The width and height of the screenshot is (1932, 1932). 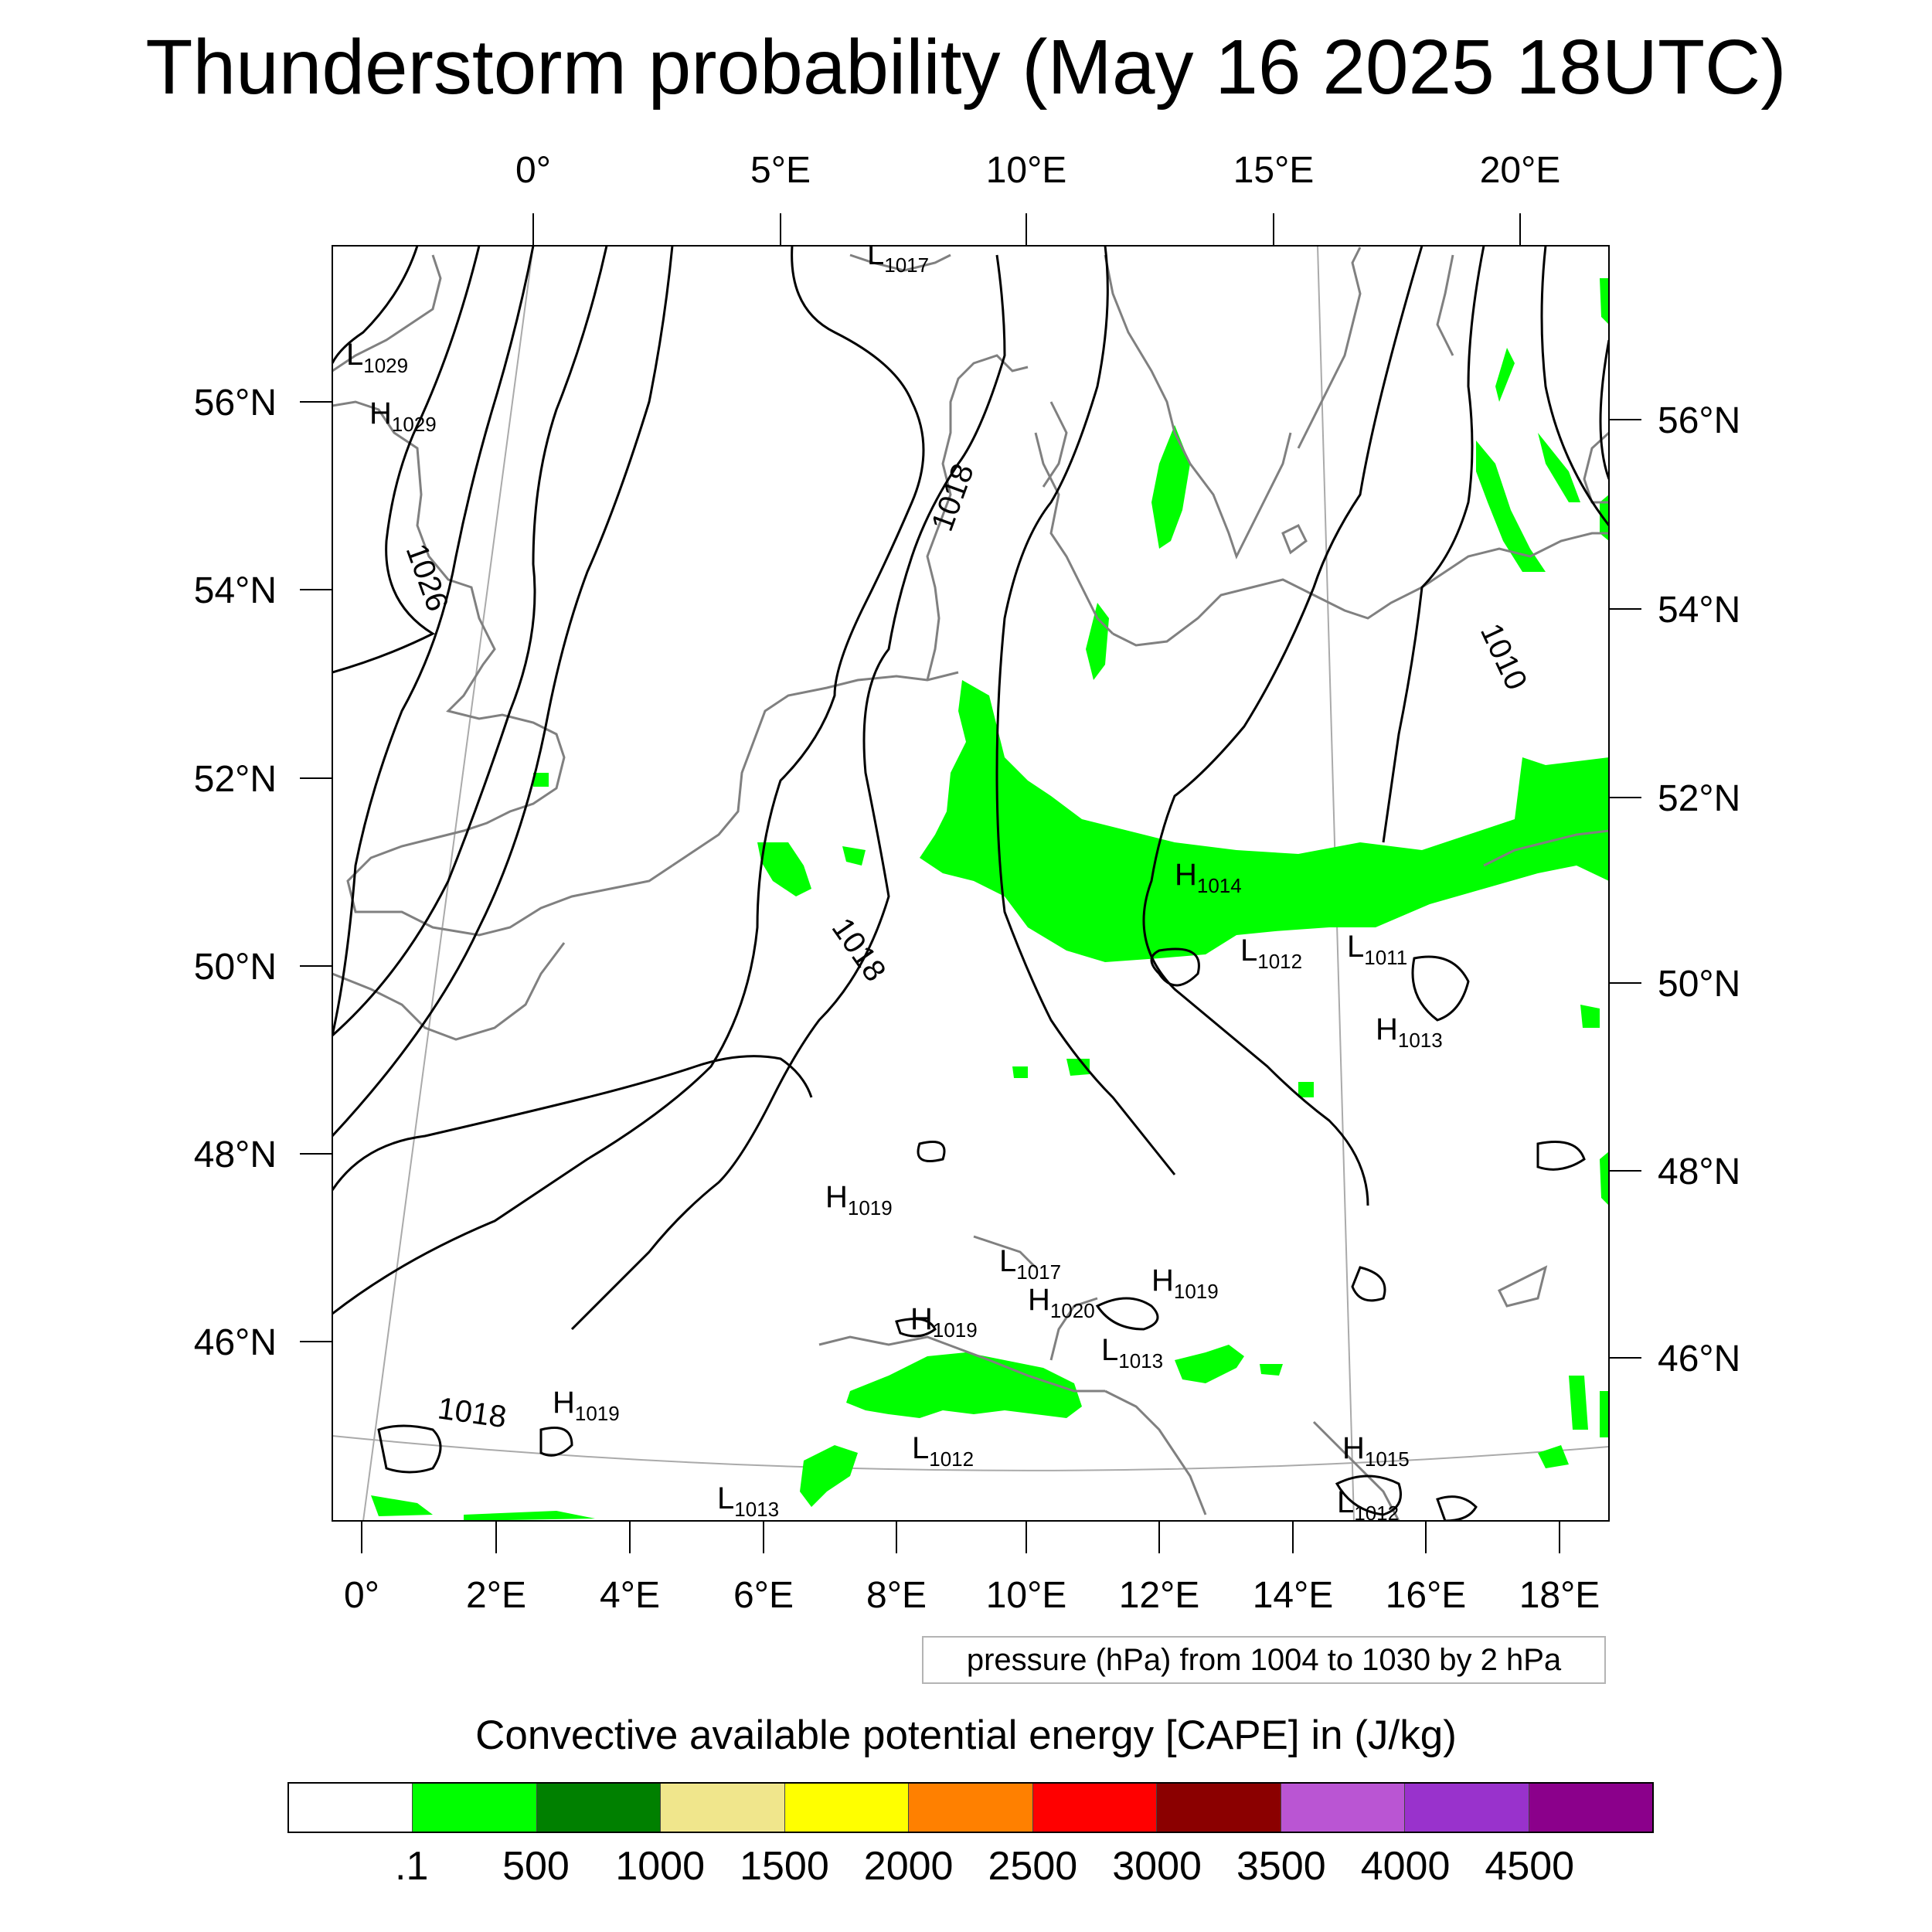 What do you see at coordinates (533, 170) in the screenshot?
I see `top-tick-label: 0°` at bounding box center [533, 170].